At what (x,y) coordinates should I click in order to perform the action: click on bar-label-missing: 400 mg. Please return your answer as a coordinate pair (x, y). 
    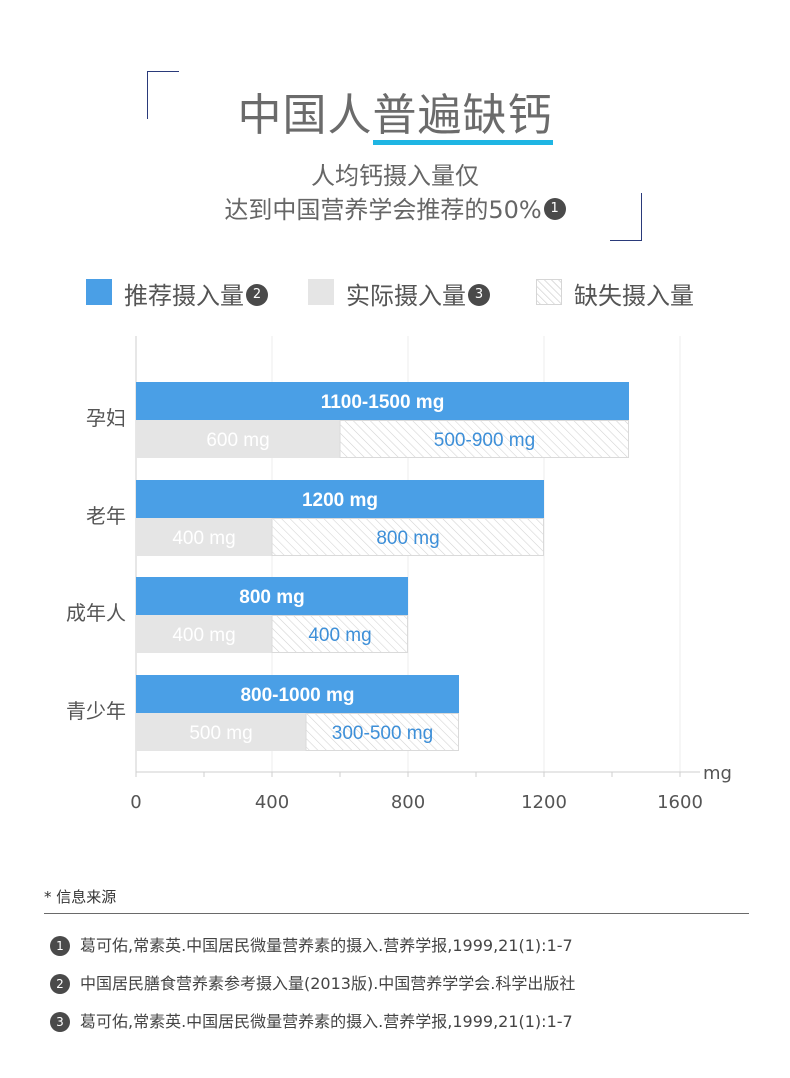
    Looking at the image, I should click on (339, 635).